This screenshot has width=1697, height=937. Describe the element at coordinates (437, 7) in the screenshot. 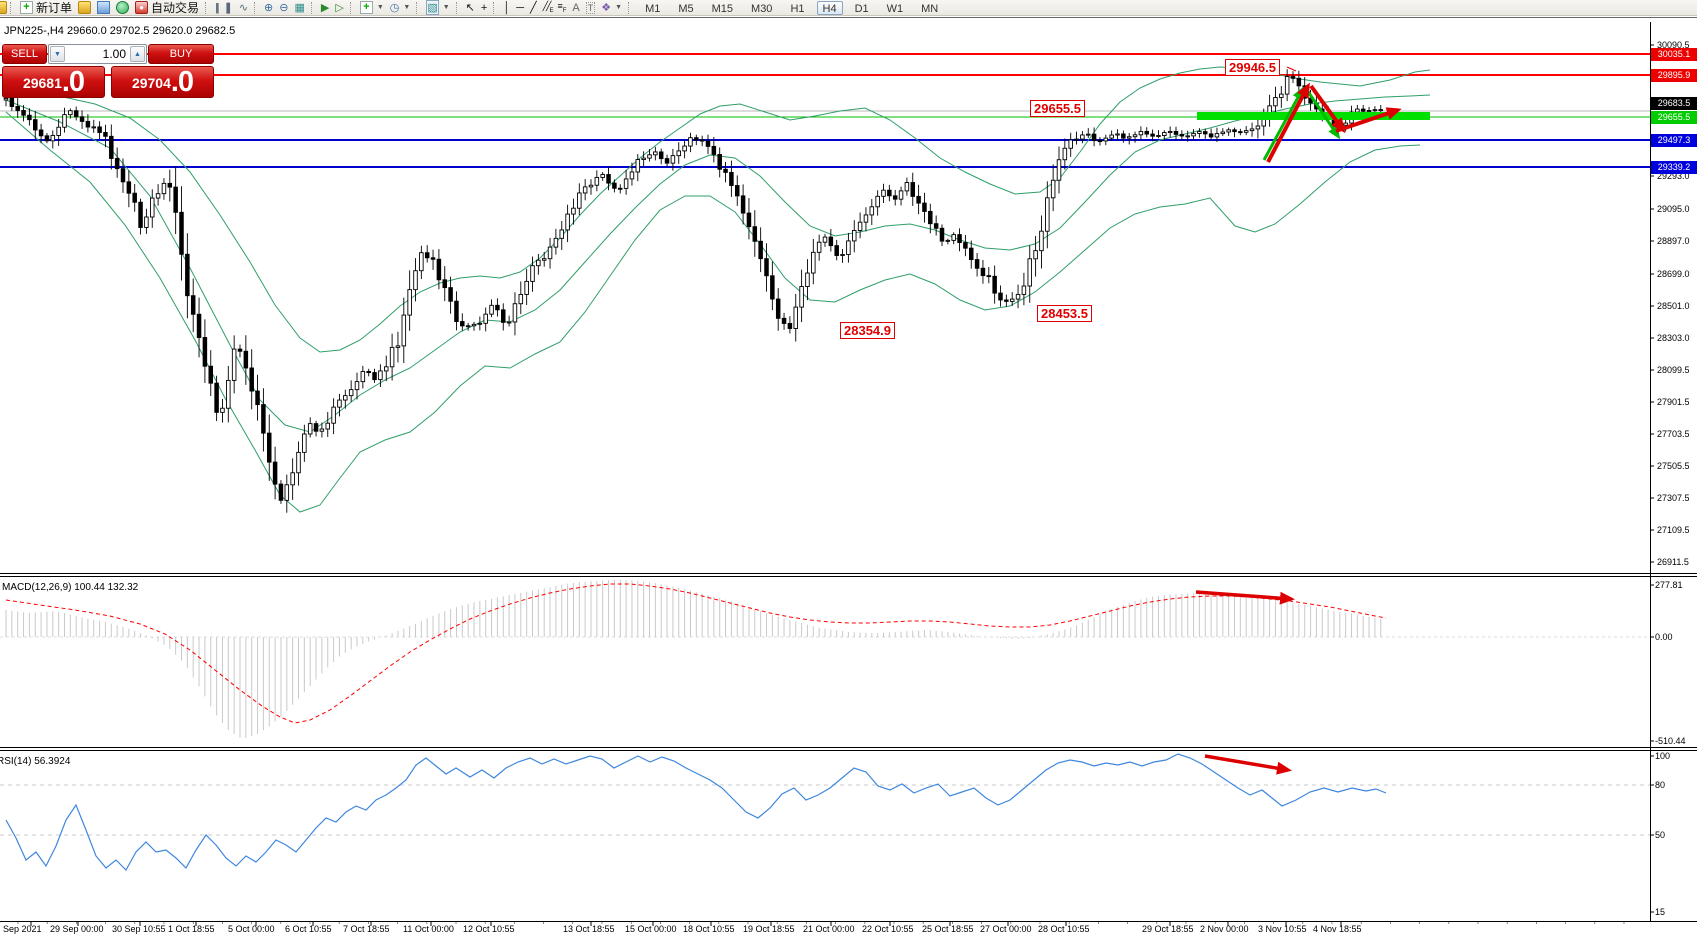

I see `templates-button: ▧ ▼` at that location.